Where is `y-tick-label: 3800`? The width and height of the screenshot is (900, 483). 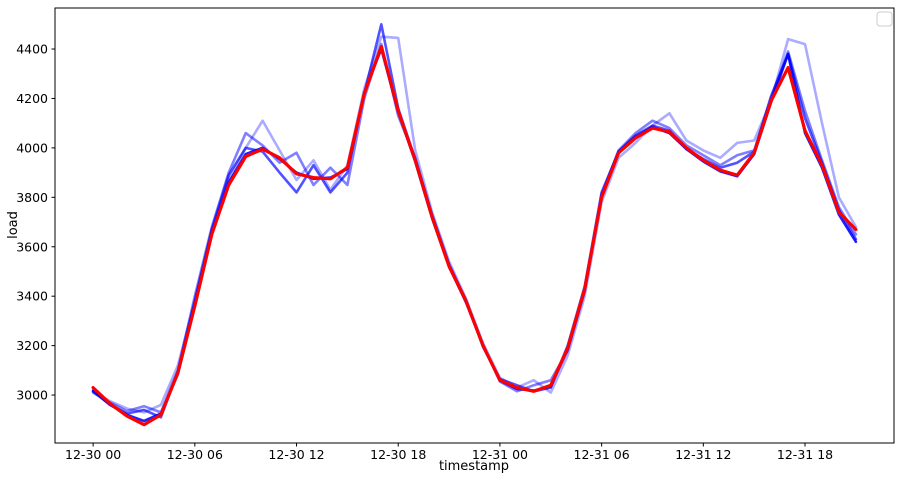 y-tick-label: 3800 is located at coordinates (32, 197).